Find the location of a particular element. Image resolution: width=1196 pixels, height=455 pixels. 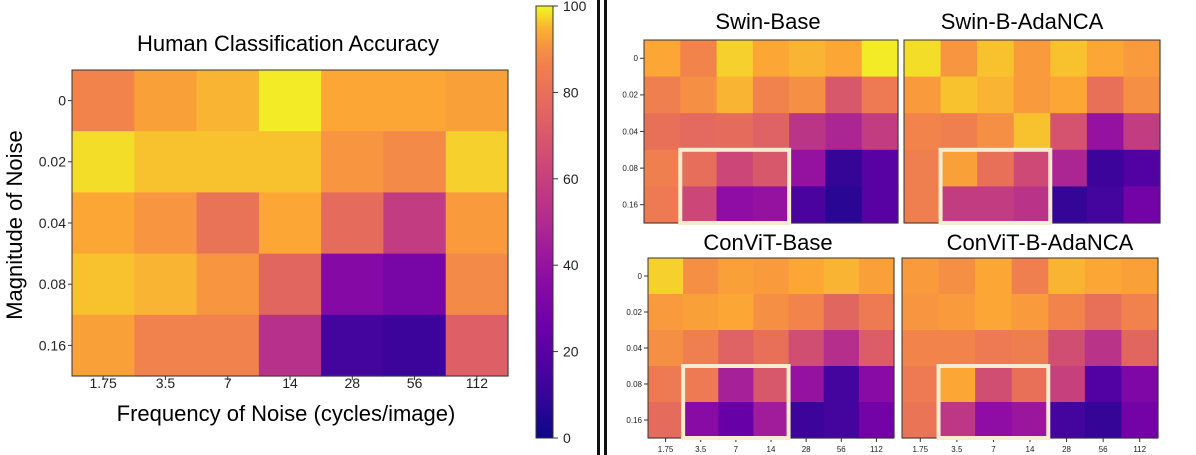

swin-base-title: Swin-Base is located at coordinates (767, 21).